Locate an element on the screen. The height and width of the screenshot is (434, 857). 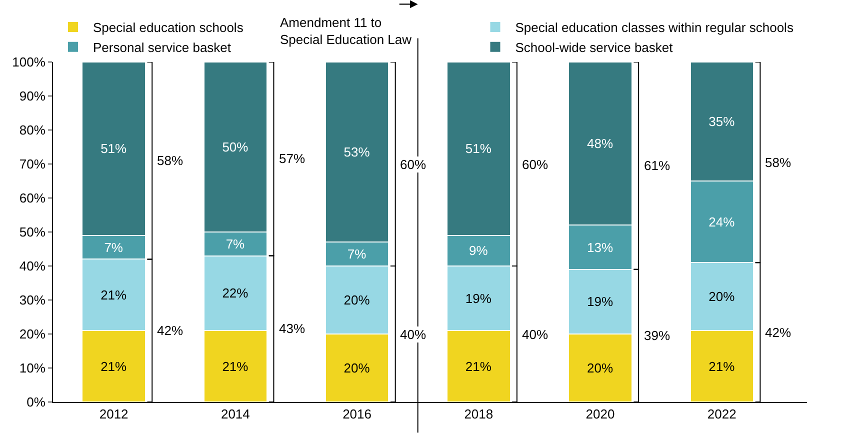
y-tick-label: 10% is located at coordinates (32, 368).